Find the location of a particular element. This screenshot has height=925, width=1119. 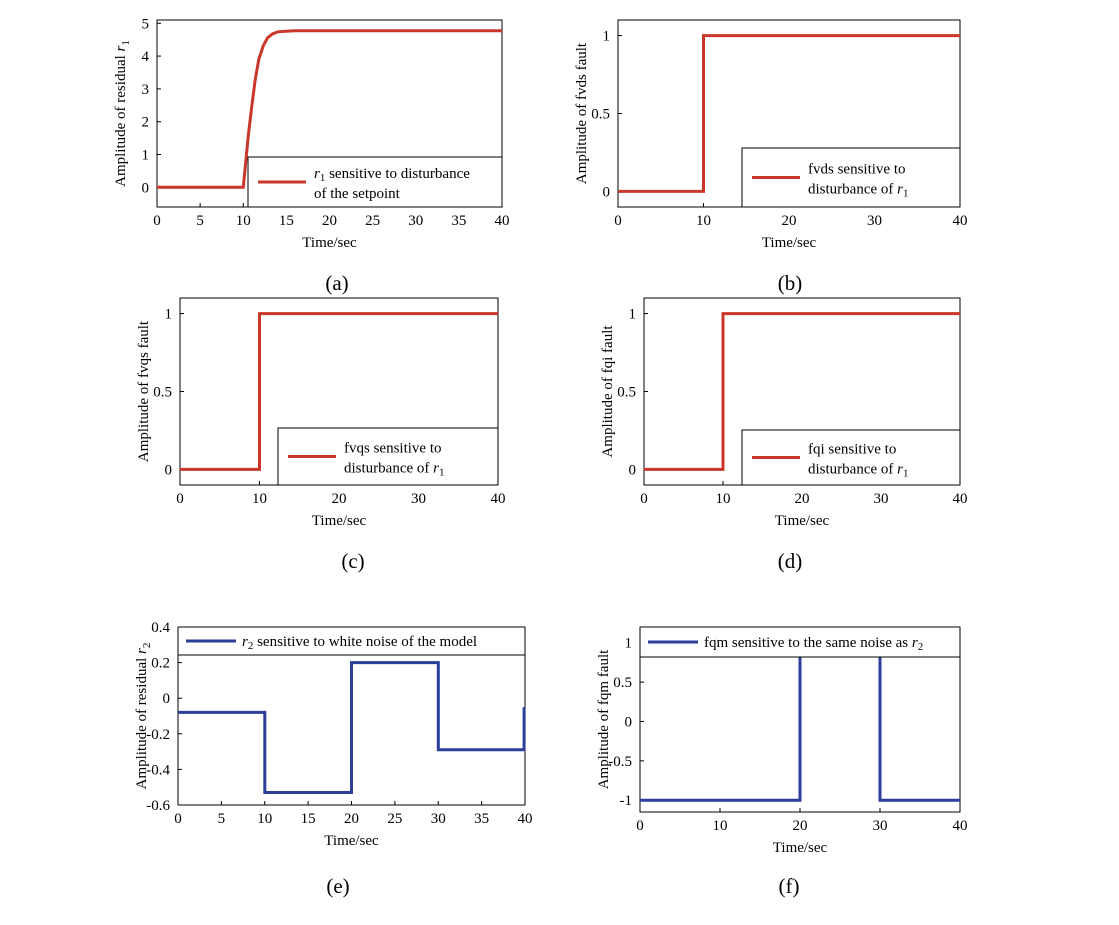

text-part: Amplitude of fqm fault is located at coordinates (604, 719).